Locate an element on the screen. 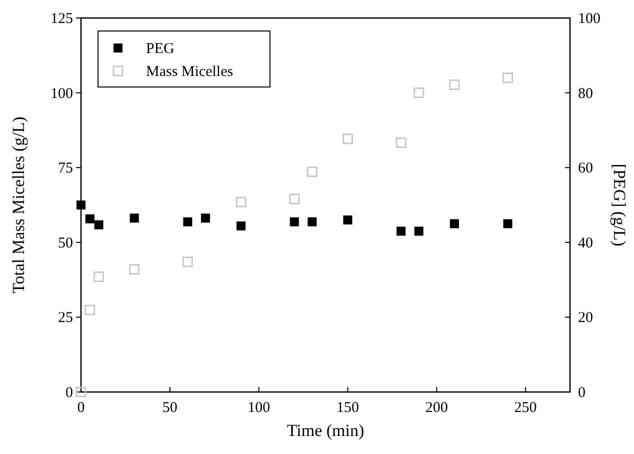 The image size is (634, 454). x-tick-label: 150 is located at coordinates (347, 408).